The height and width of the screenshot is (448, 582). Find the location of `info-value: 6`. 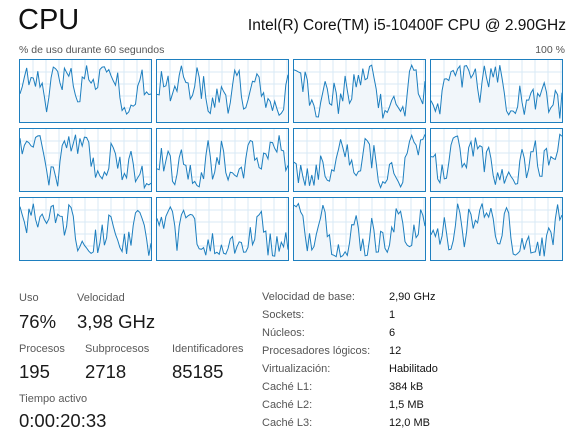

info-value: 6 is located at coordinates (392, 333).